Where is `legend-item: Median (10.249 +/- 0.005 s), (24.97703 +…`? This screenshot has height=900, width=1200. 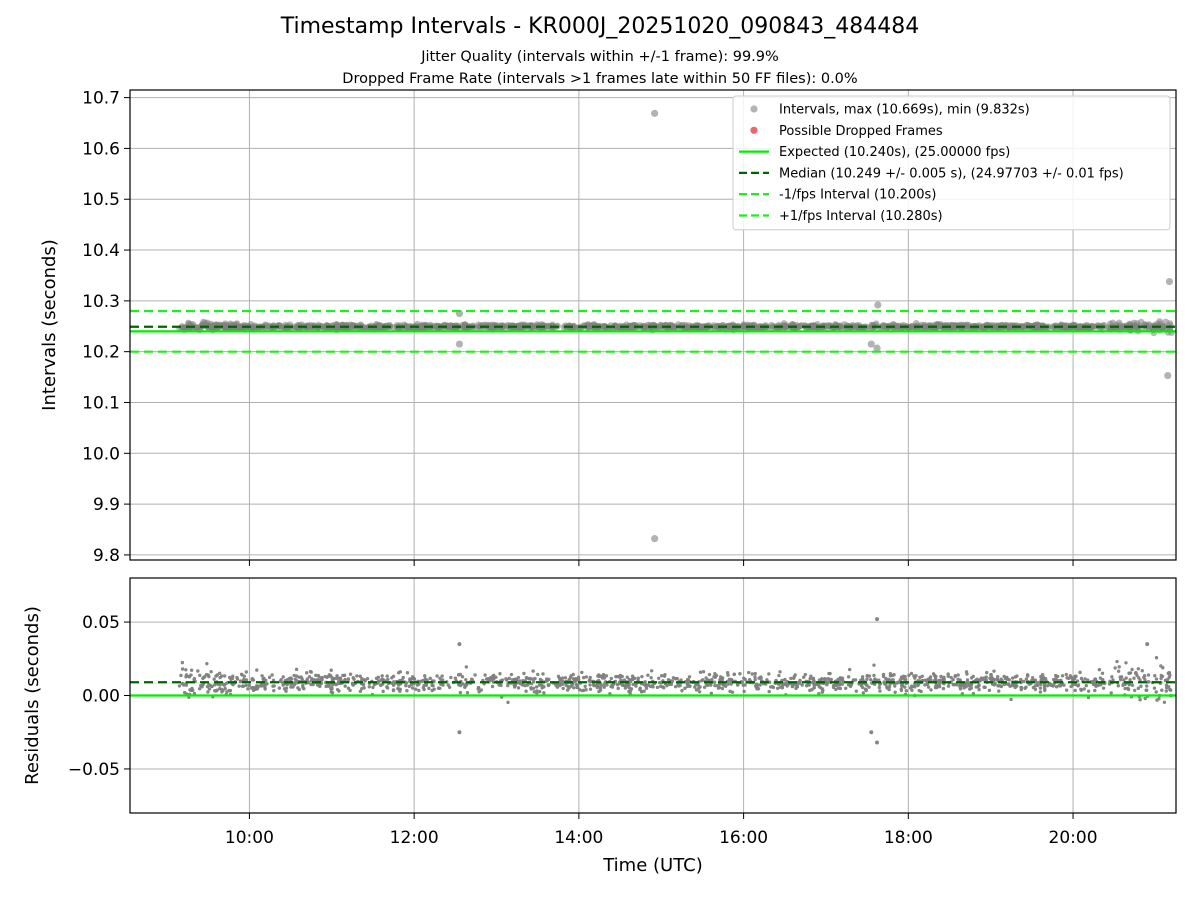
legend-item: Median (10.249 +/- 0.005 s), (24.97703 +… is located at coordinates (931, 173).